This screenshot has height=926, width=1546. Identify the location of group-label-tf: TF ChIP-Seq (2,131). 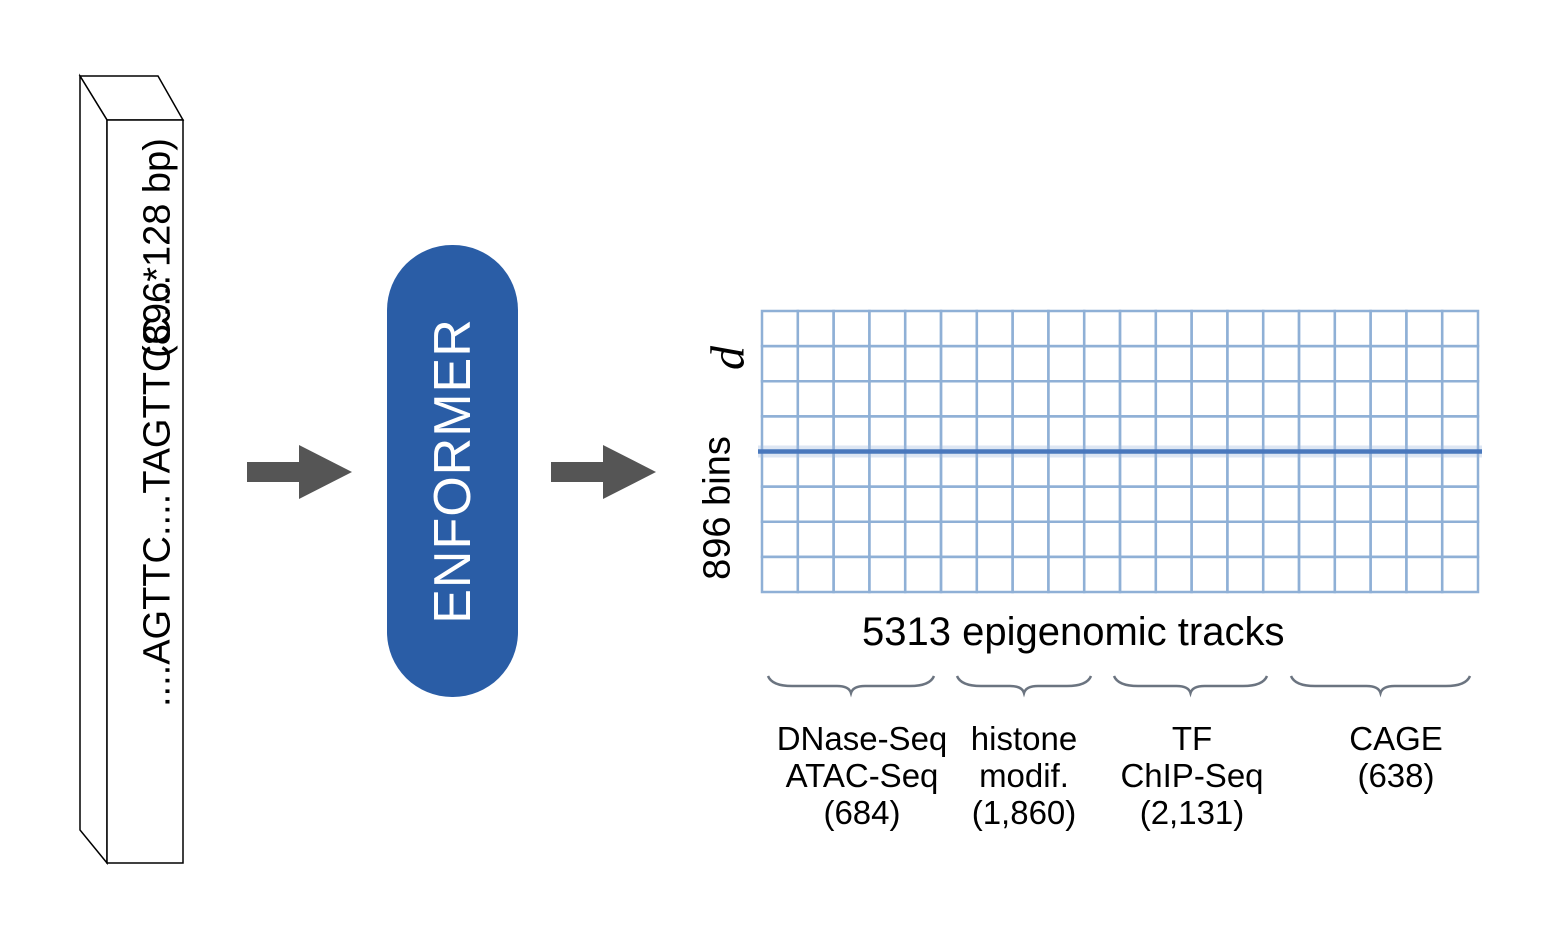
(1192, 775).